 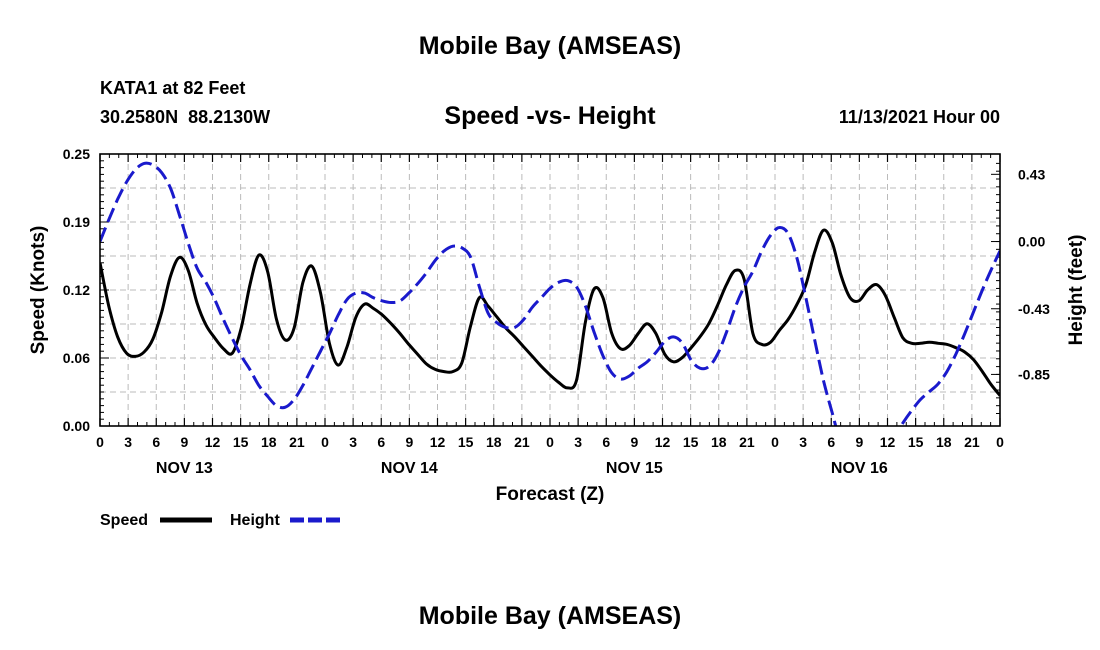 What do you see at coordinates (550, 494) in the screenshot?
I see `x-axis-label: Forecast (Z)` at bounding box center [550, 494].